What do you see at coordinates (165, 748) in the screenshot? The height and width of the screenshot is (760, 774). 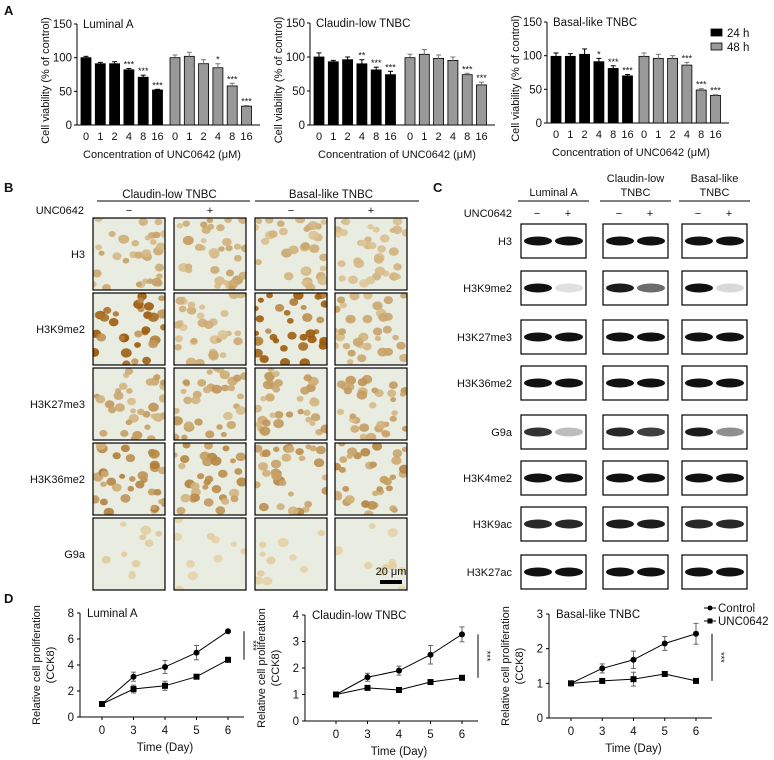 I see `x-axis-label: Time (Day)` at bounding box center [165, 748].